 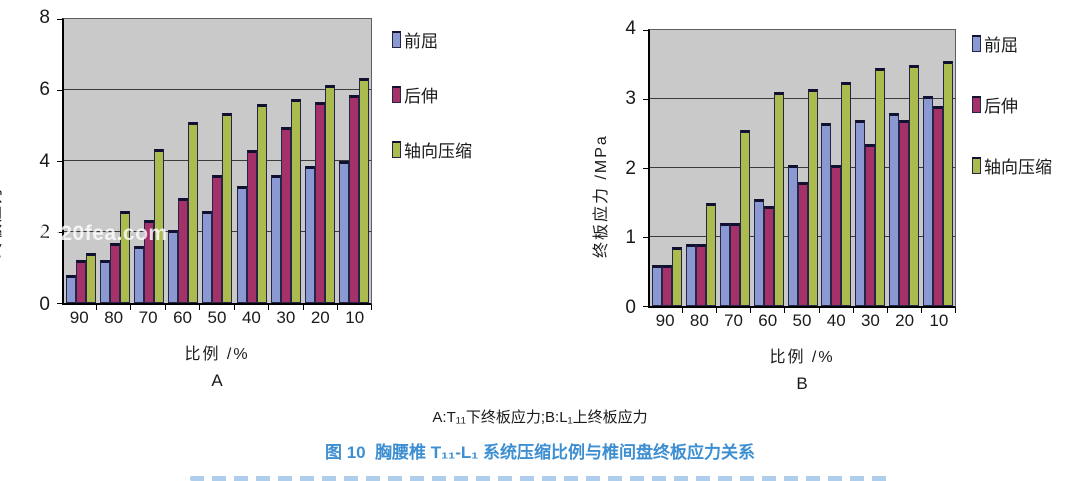 I want to click on figure-title: 图 10 胸腰椎 T₁₁-L₁ 系统压缩比例与椎间盘终板应力关系, so click(x=540, y=452).